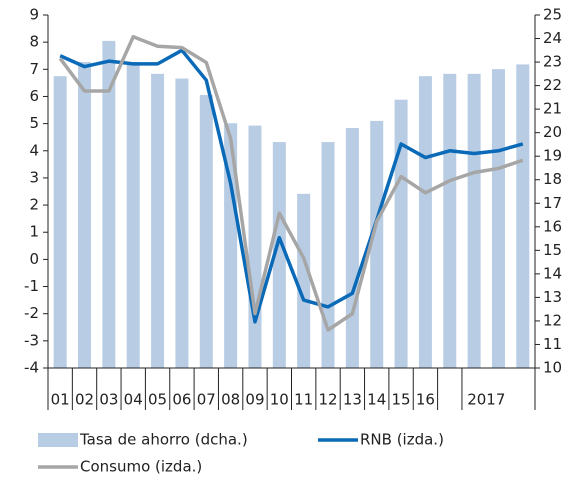  I want to click on y2-tick-label: 22, so click(552, 85).